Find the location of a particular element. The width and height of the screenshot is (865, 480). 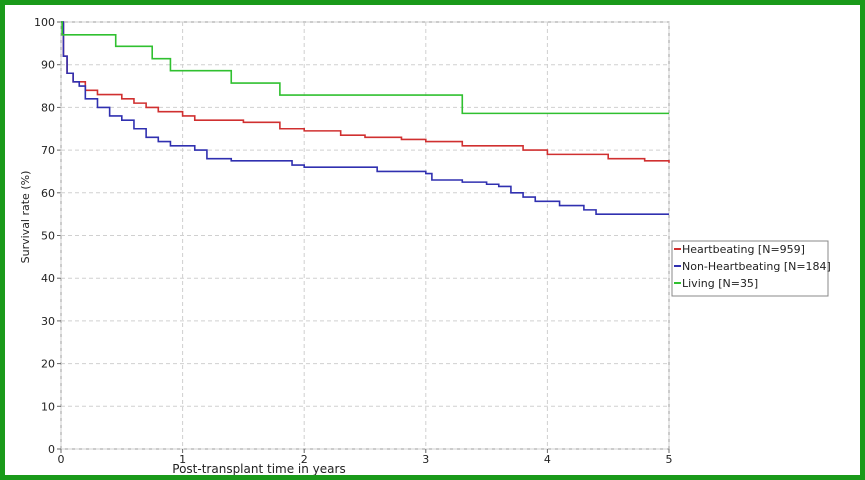

legend-box is located at coordinates (750, 268).